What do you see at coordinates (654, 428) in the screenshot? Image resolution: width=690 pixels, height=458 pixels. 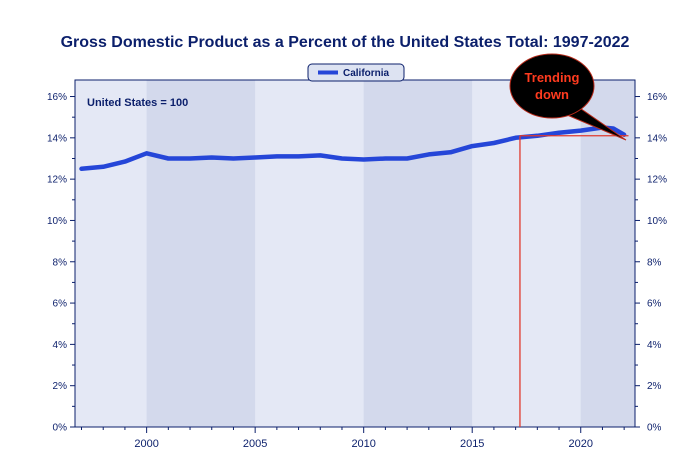 I see `y-tick-label-right: 0%` at bounding box center [654, 428].